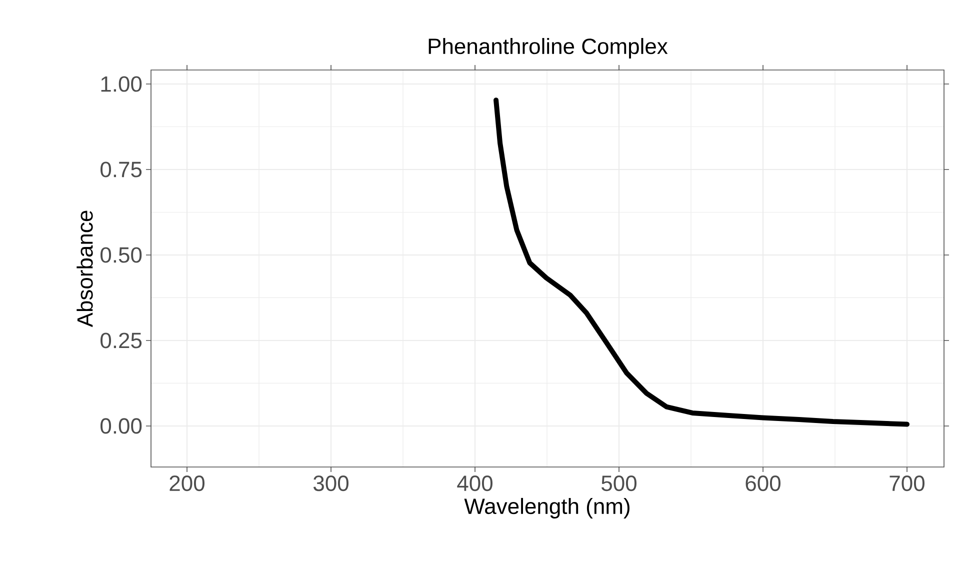 The height and width of the screenshot is (569, 962). Describe the element at coordinates (330, 484) in the screenshot. I see `x-tick-label: 300` at that location.